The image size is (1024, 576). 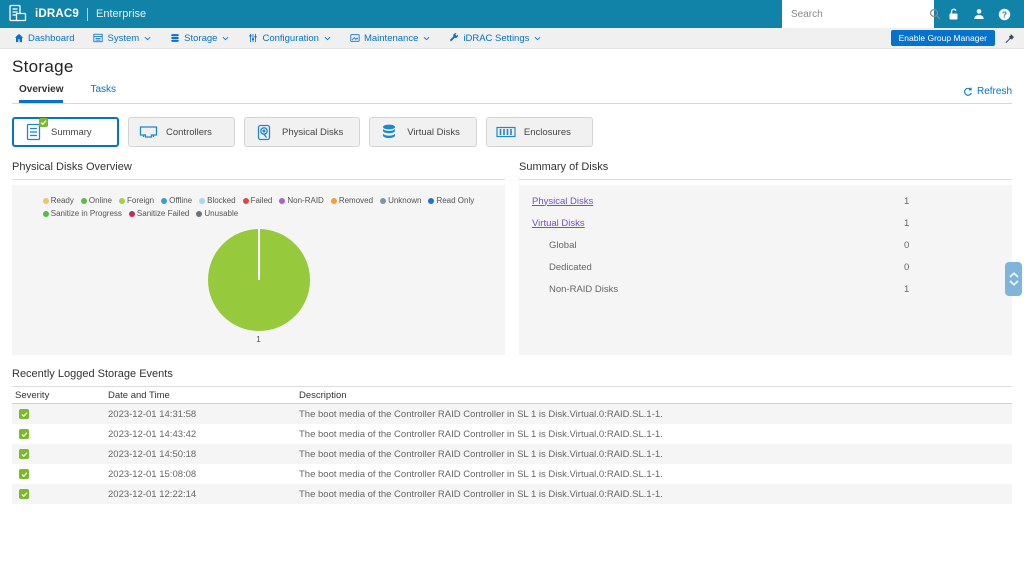 I want to click on summary-row: Non-RAID Disks 1, so click(x=765, y=289).